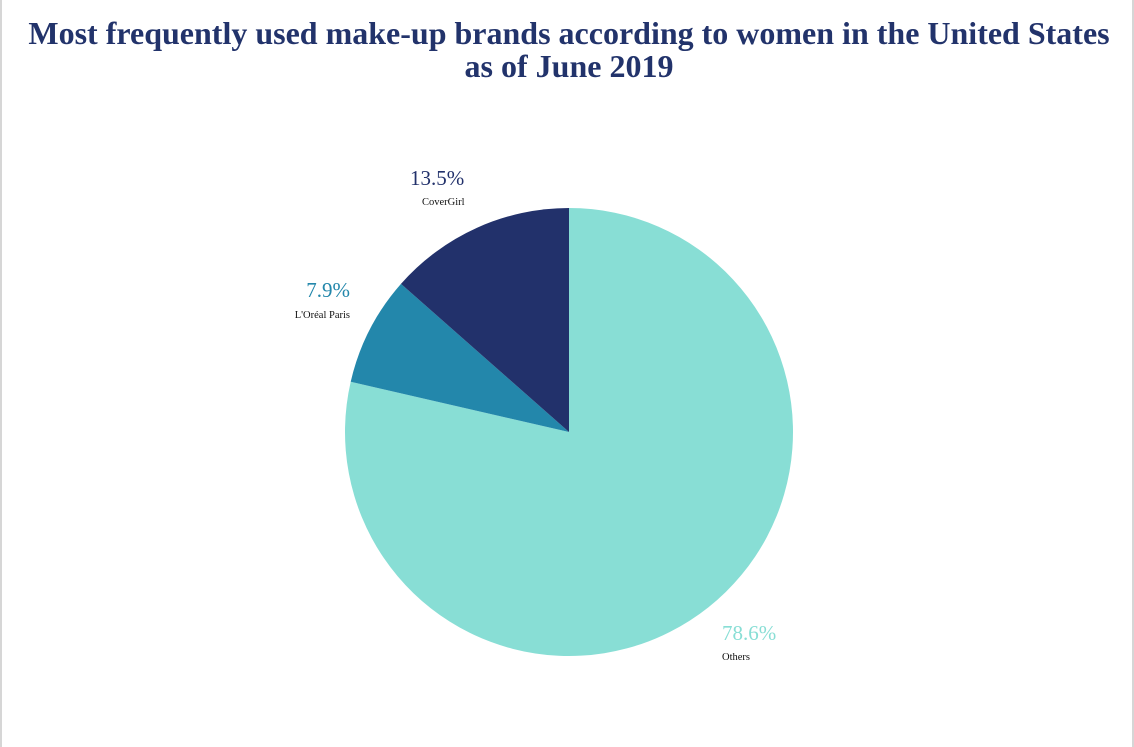 Image resolution: width=1134 pixels, height=747 pixels. I want to click on category-label-loreal-paris: L'Oréal Paris, so click(322, 315).